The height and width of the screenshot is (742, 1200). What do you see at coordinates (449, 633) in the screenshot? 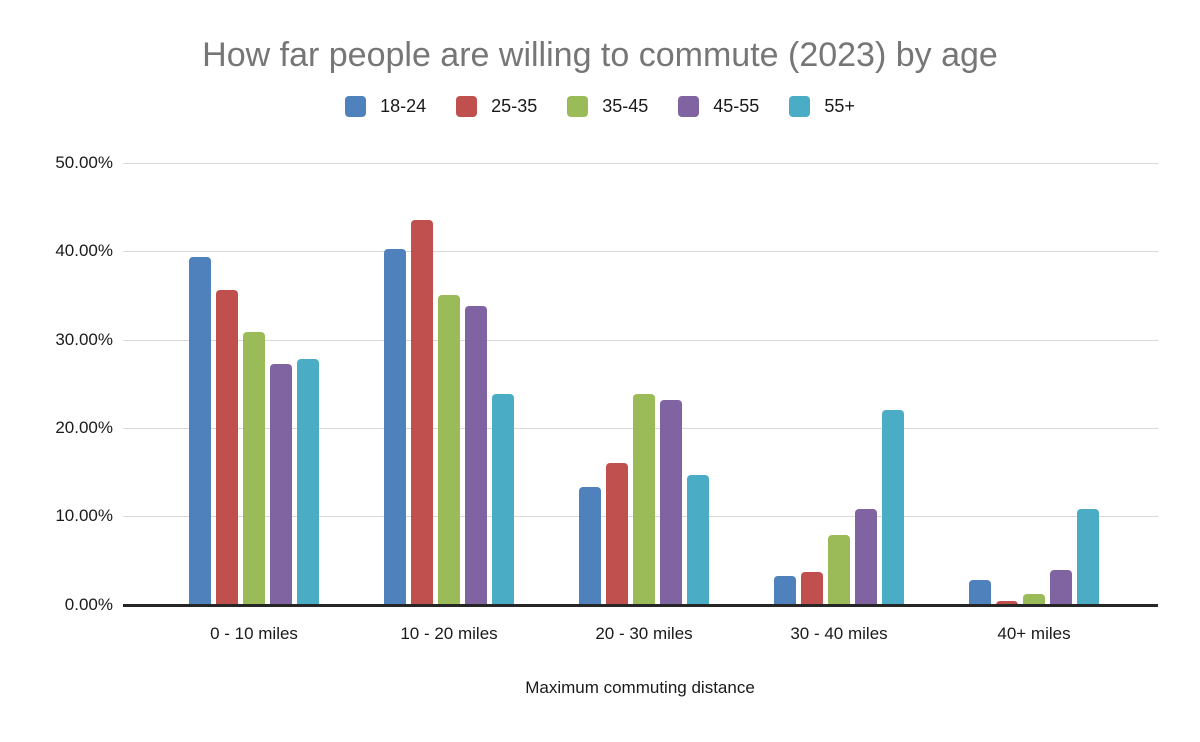
I see `x-axis-category-label-10-20-miles: 10 - 20 miles` at bounding box center [449, 633].